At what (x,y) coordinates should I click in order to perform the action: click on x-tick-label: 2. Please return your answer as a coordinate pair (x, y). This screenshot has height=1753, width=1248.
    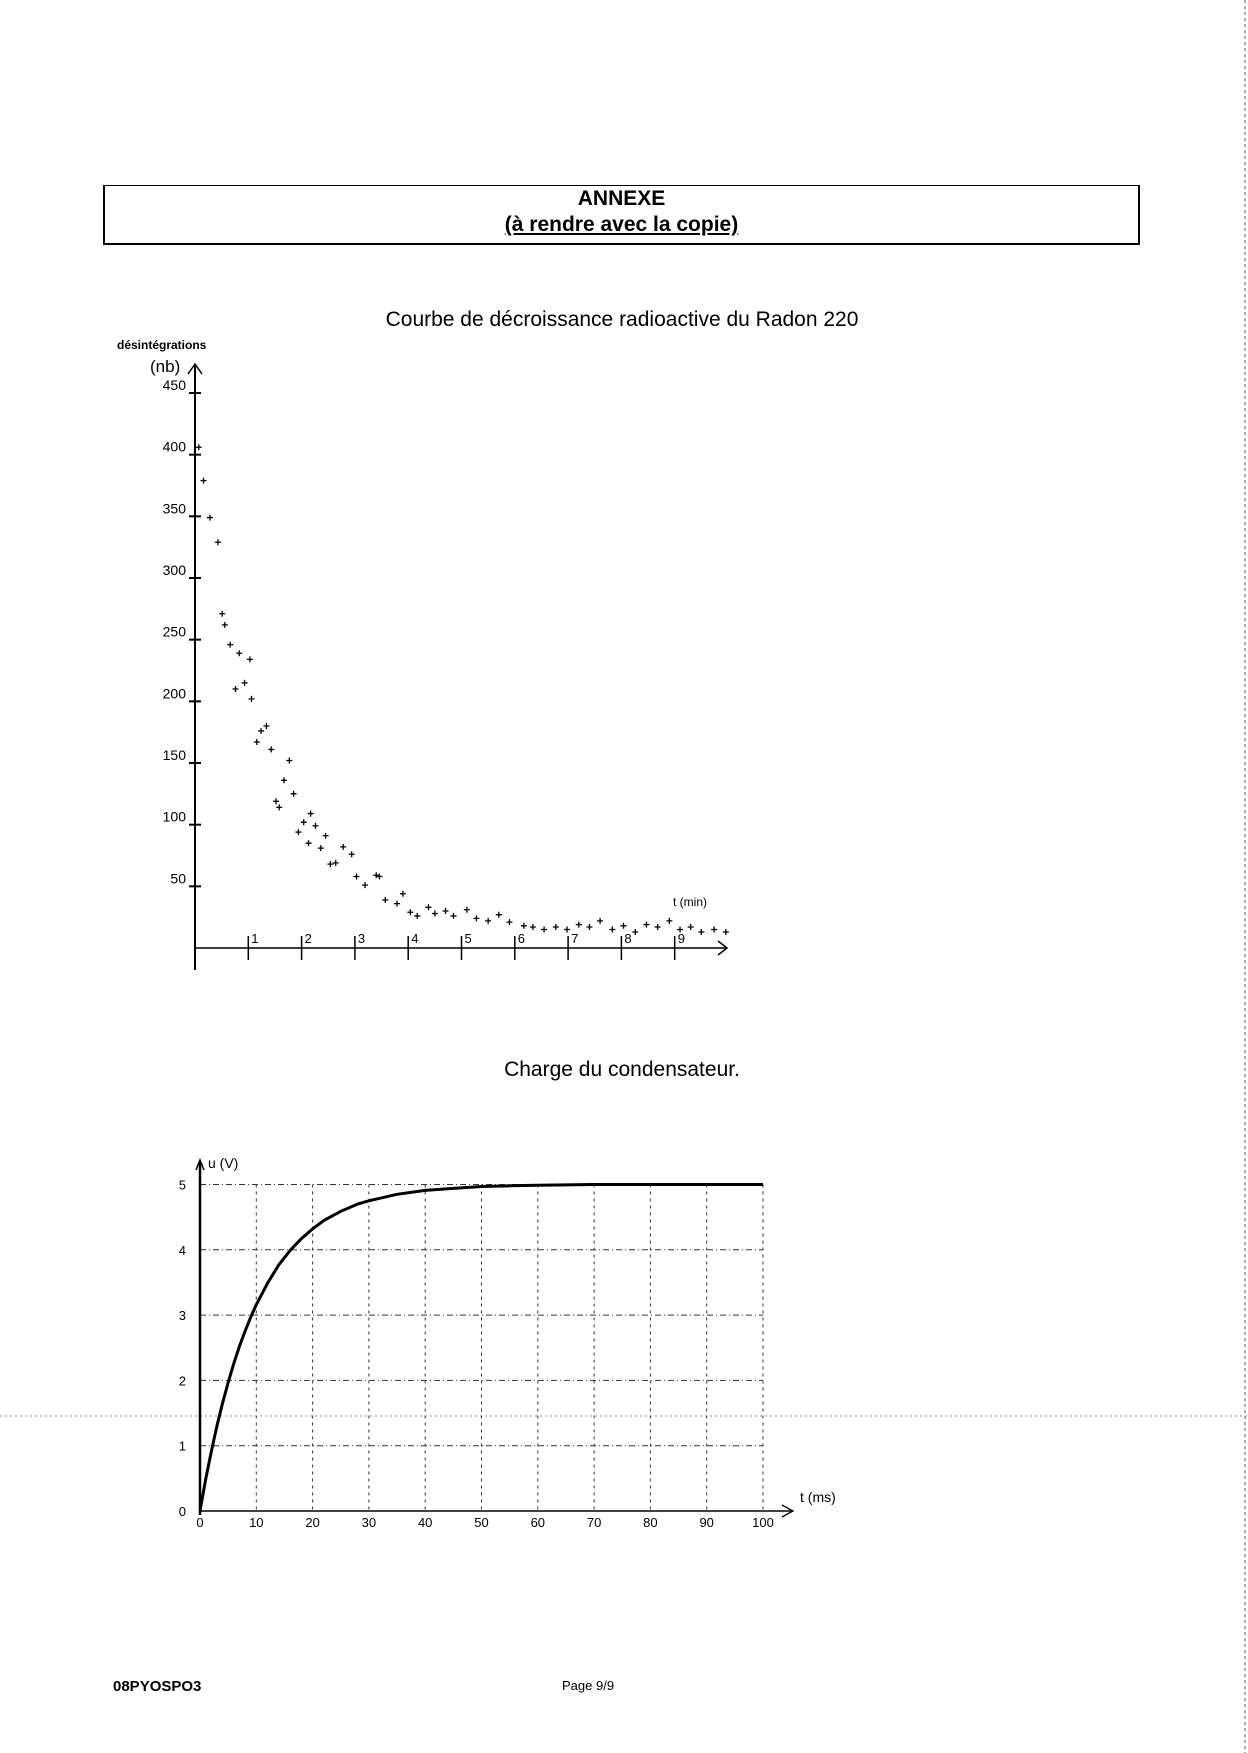
    Looking at the image, I should click on (308, 938).